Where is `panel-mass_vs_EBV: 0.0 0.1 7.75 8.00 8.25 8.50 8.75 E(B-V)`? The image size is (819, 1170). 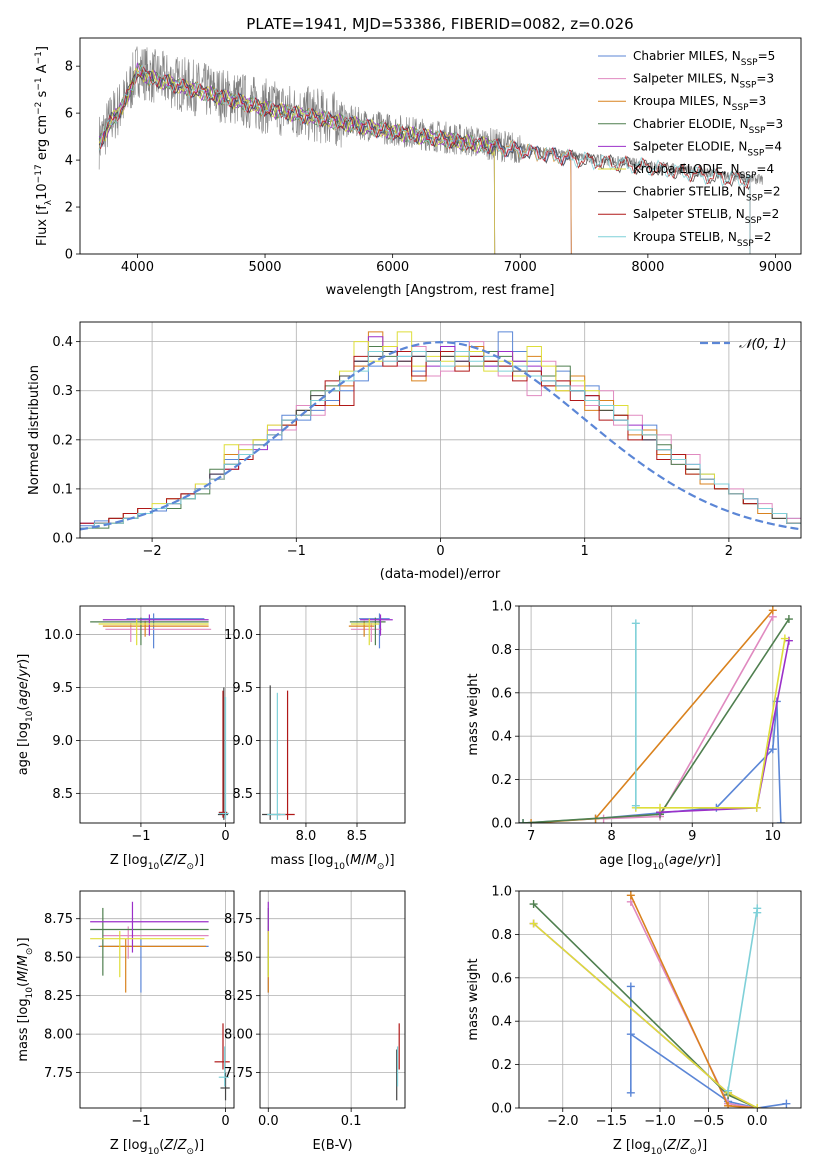 panel-mass_vs_EBV: 0.0 0.1 7.75 8.00 8.25 8.50 8.75 E(B-V) is located at coordinates (315, 1021).